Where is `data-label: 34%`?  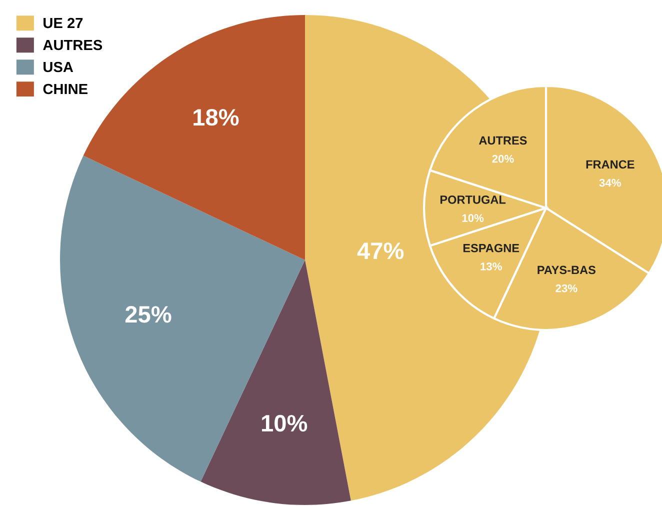 data-label: 34% is located at coordinates (610, 182).